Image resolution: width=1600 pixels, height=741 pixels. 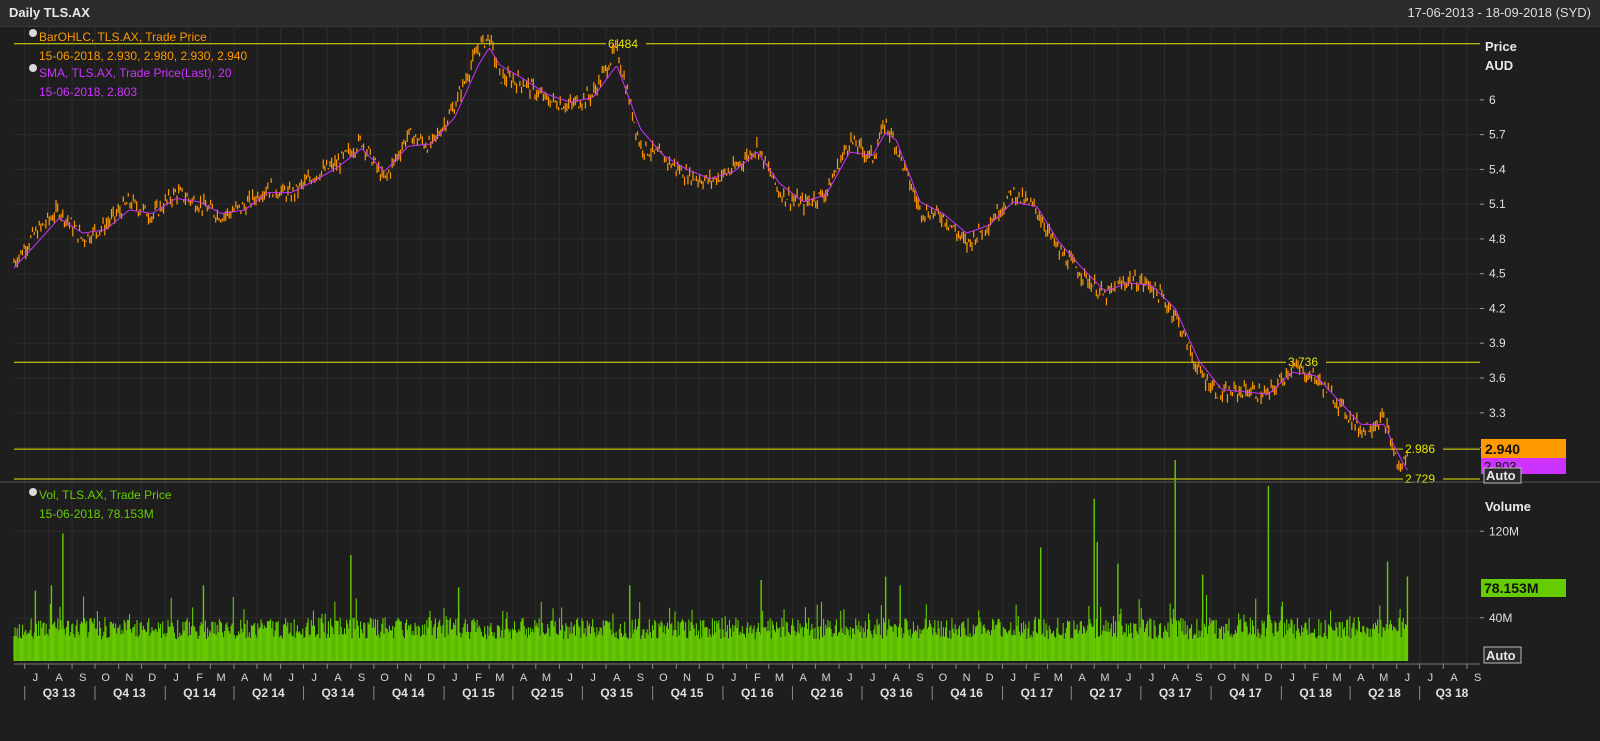 What do you see at coordinates (408, 693) in the screenshot?
I see `quarter-label: Q4 14` at bounding box center [408, 693].